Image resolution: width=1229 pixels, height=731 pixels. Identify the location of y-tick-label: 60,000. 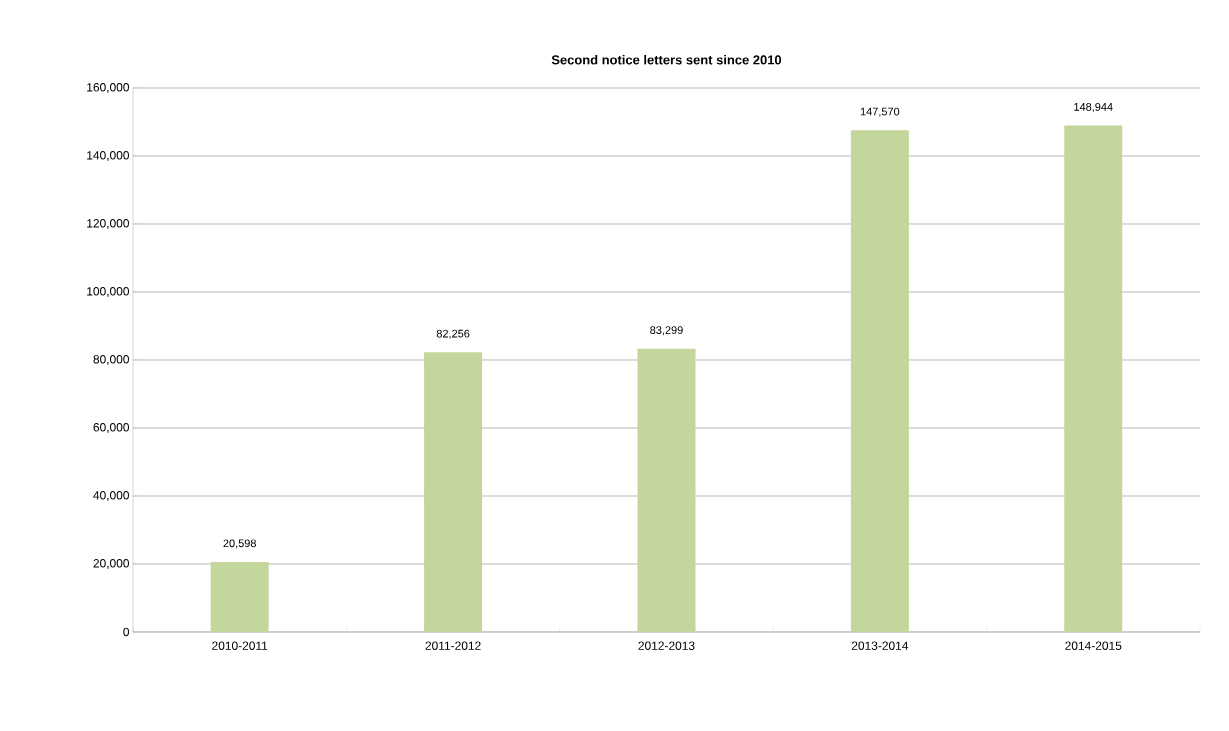
(111, 428).